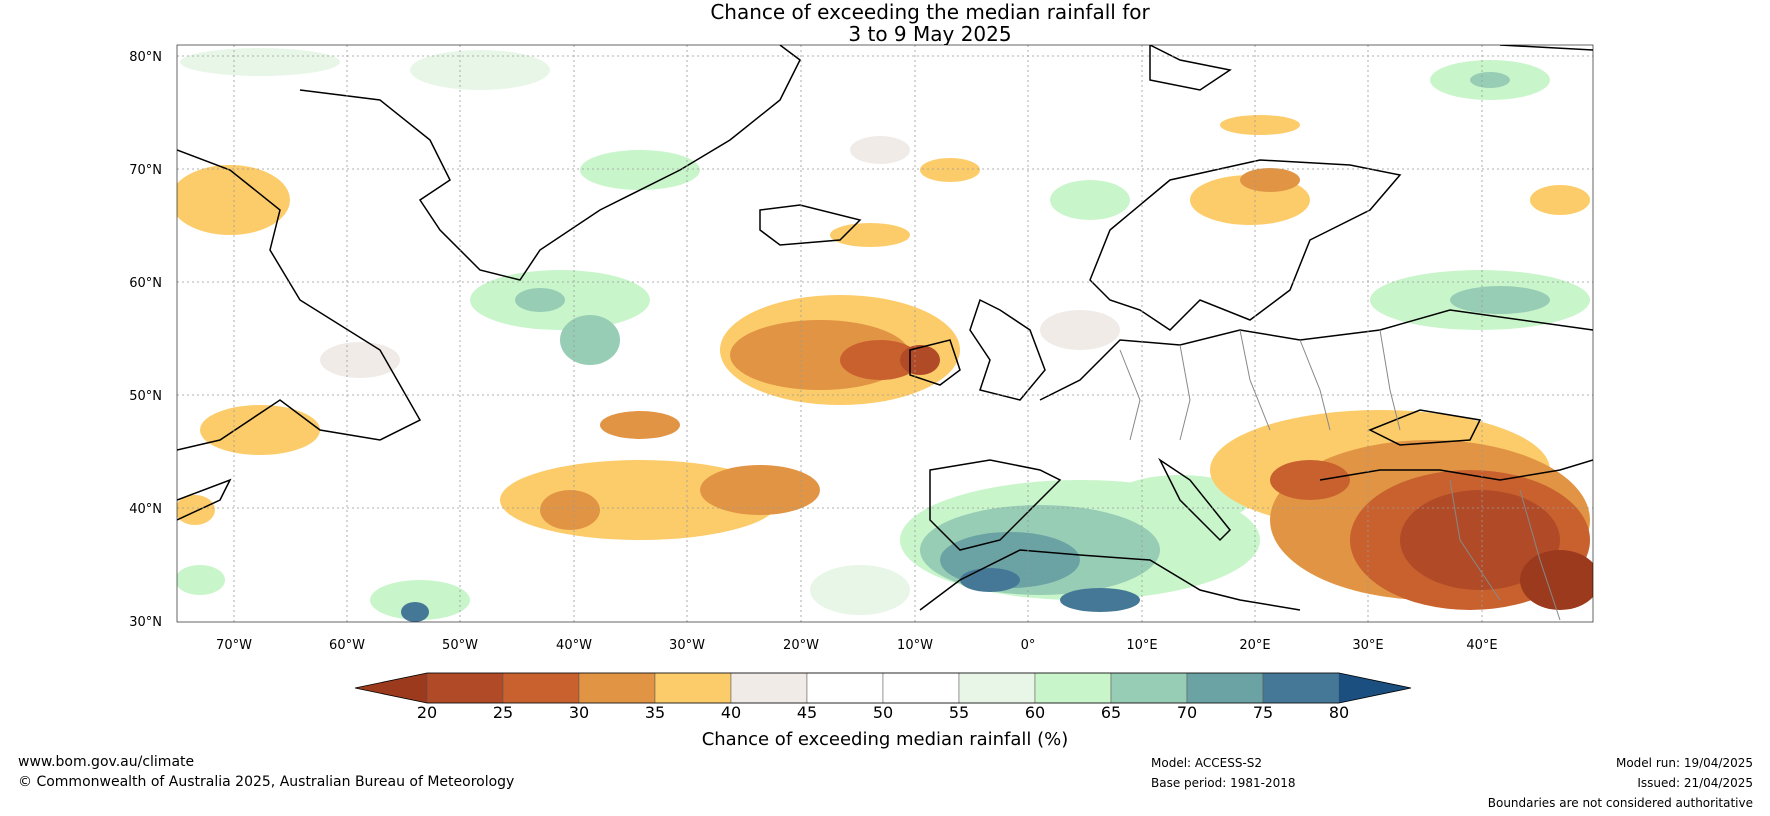 Image resolution: width=1770 pixels, height=816 pixels. I want to click on lat-label: 40°N, so click(145, 509).